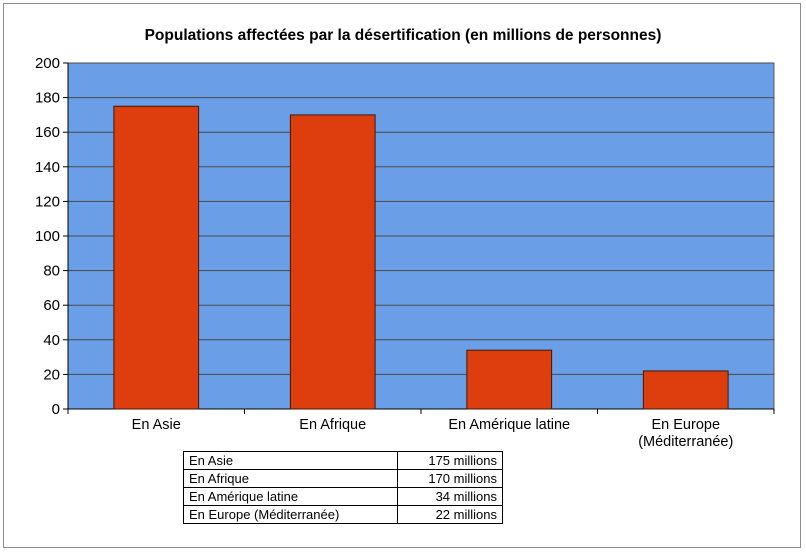  I want to click on y-tick-label: 200, so click(47, 63).